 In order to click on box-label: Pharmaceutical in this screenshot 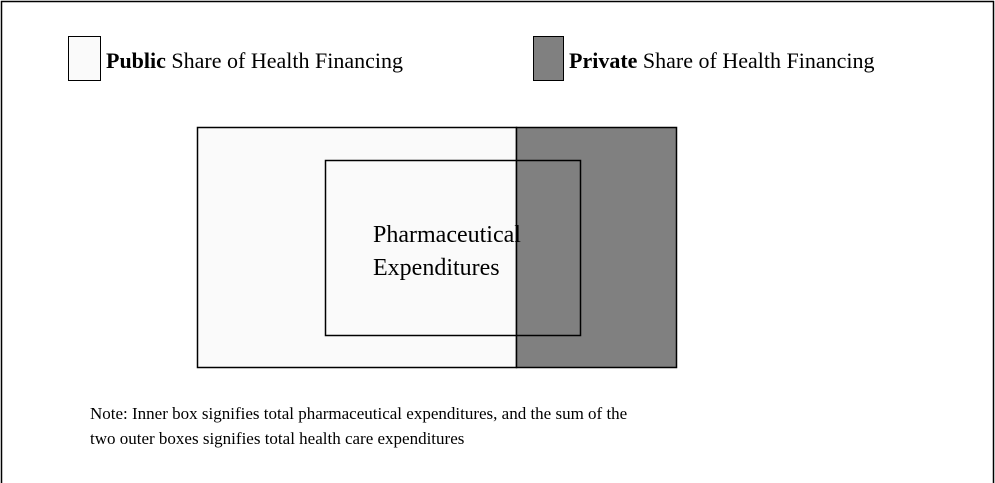, I will do `click(447, 235)`.